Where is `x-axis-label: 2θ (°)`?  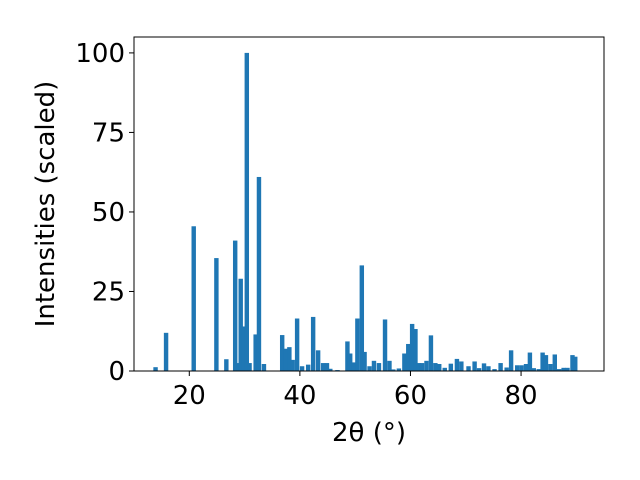
x-axis-label: 2θ (°) is located at coordinates (369, 433).